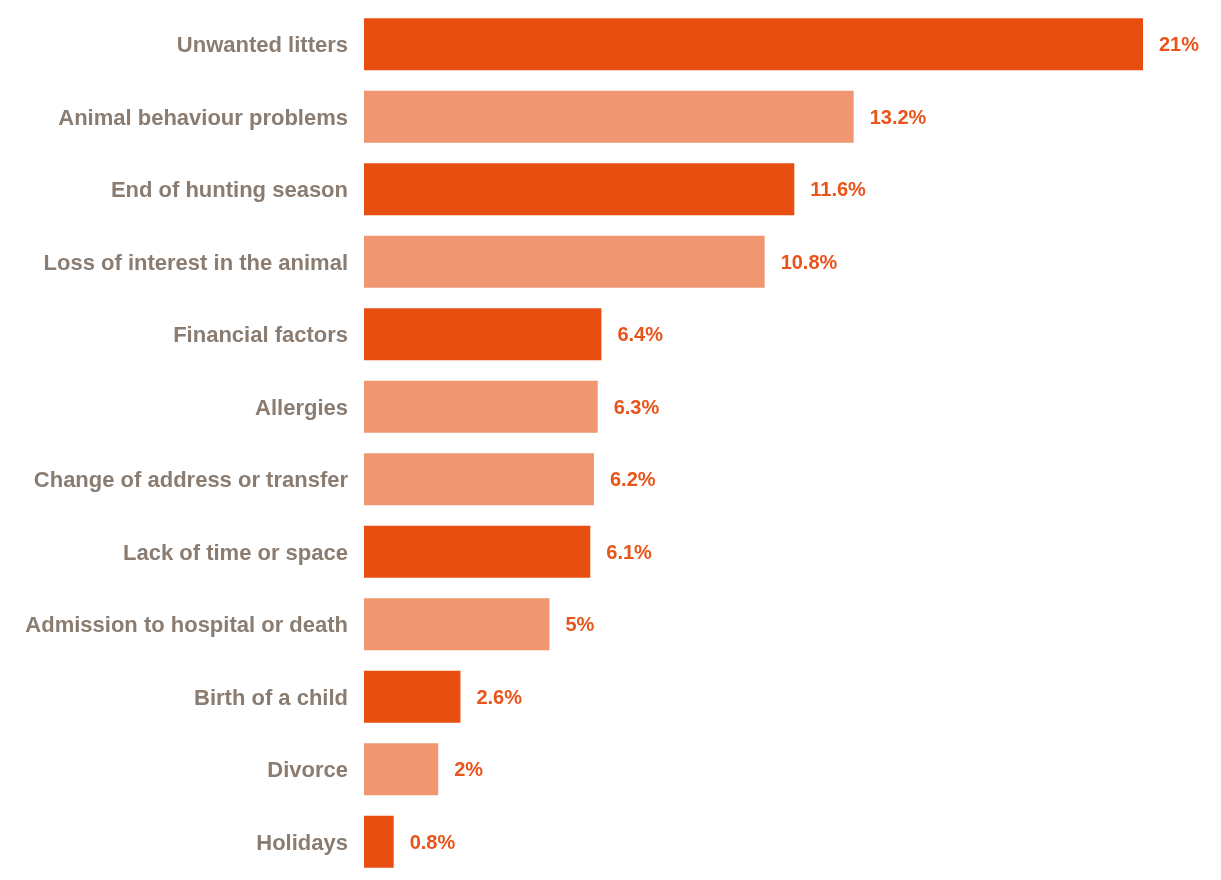 Image resolution: width=1221 pixels, height=880 pixels. Describe the element at coordinates (1179, 44) in the screenshot. I see `data-label: 21%` at that location.